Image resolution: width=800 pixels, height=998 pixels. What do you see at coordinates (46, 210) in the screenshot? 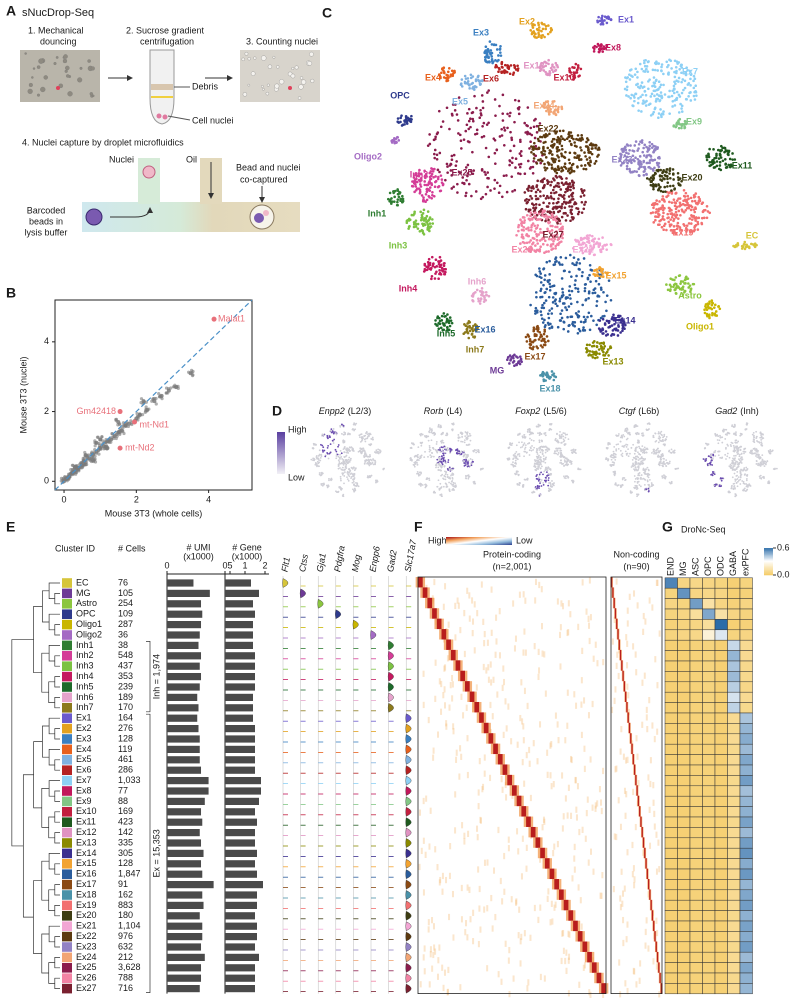
I see `label: Barcoded` at bounding box center [46, 210].